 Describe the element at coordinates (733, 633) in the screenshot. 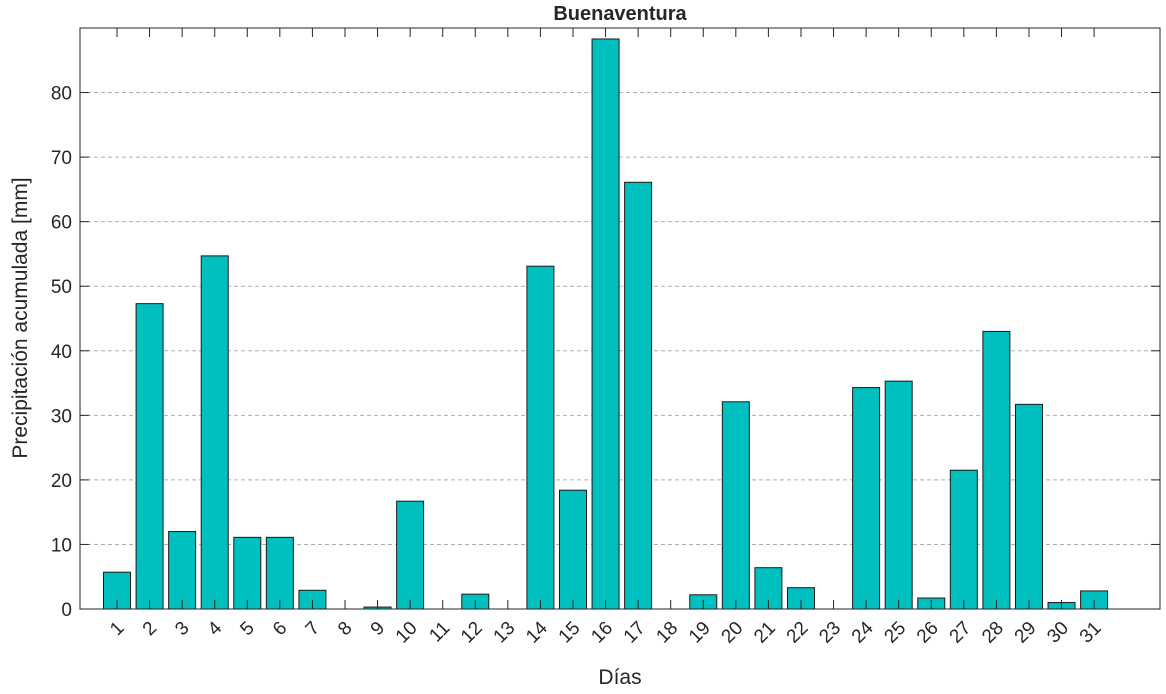

I see `x-tick-label: 20` at that location.